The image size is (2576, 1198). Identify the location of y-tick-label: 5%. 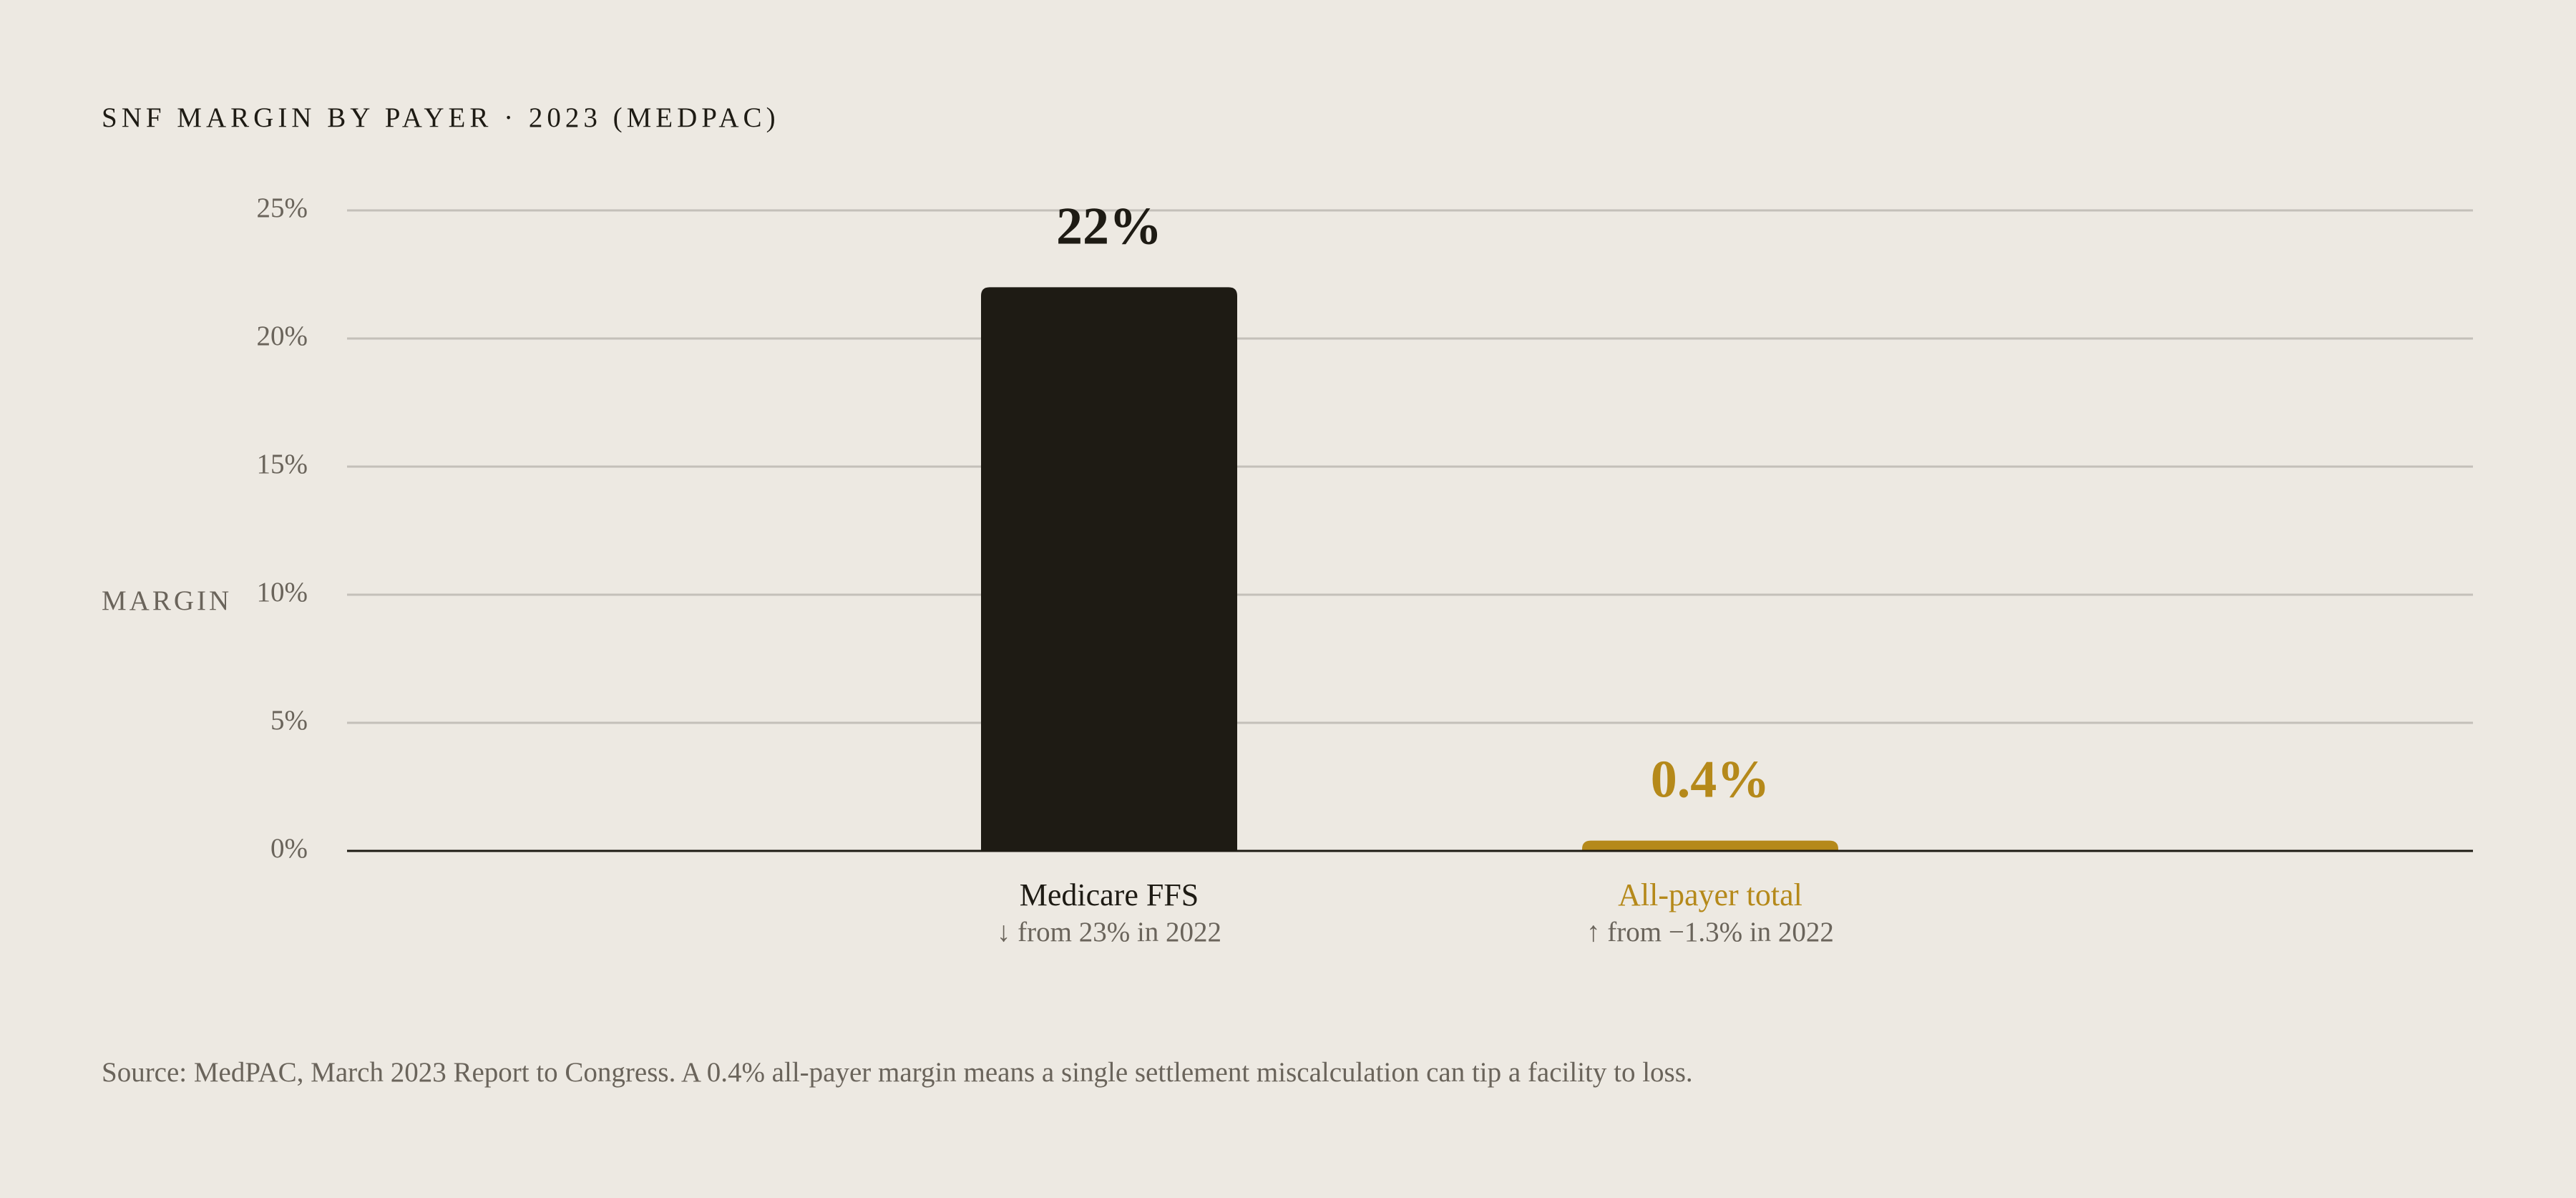
(289, 720).